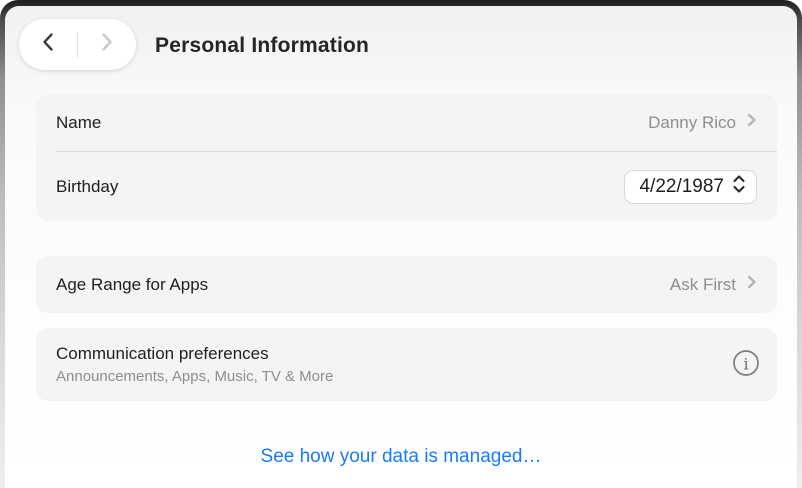 The image size is (802, 488). I want to click on age-range-value: Ask First, so click(702, 284).